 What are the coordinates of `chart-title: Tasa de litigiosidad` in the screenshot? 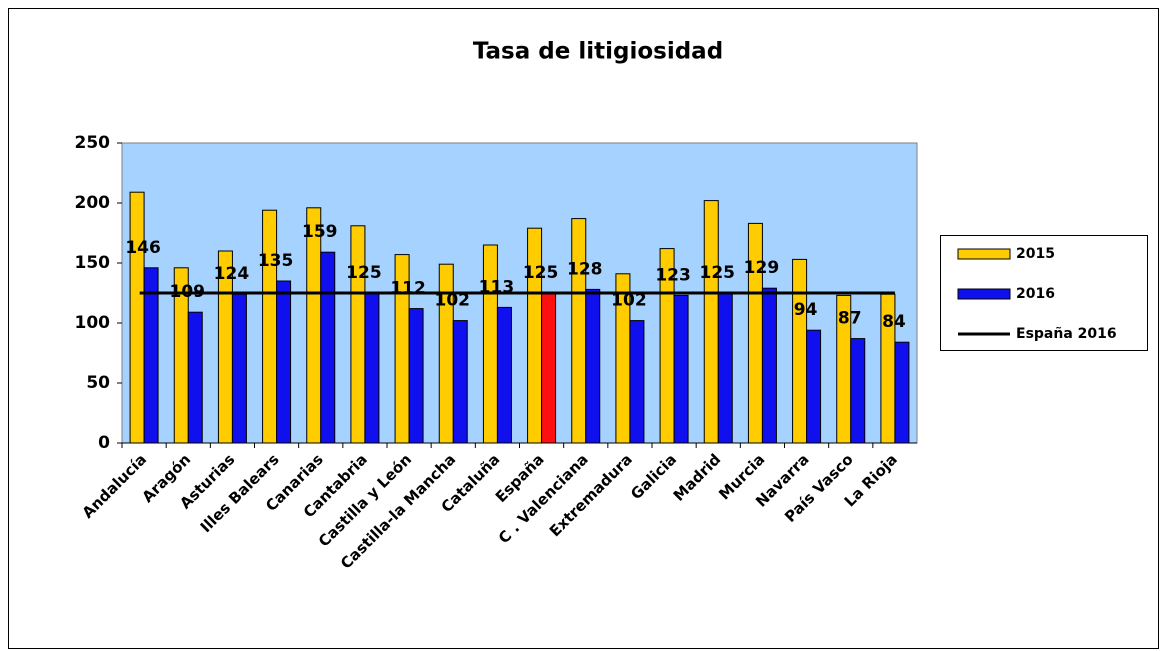 It's located at (598, 52).